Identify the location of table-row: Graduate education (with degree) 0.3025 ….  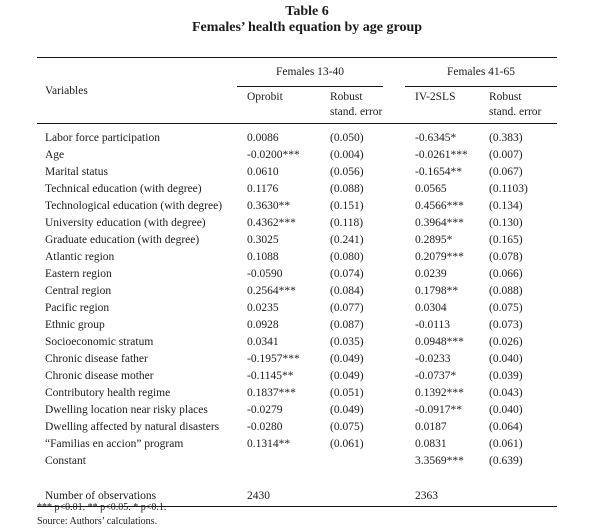
(297, 240).